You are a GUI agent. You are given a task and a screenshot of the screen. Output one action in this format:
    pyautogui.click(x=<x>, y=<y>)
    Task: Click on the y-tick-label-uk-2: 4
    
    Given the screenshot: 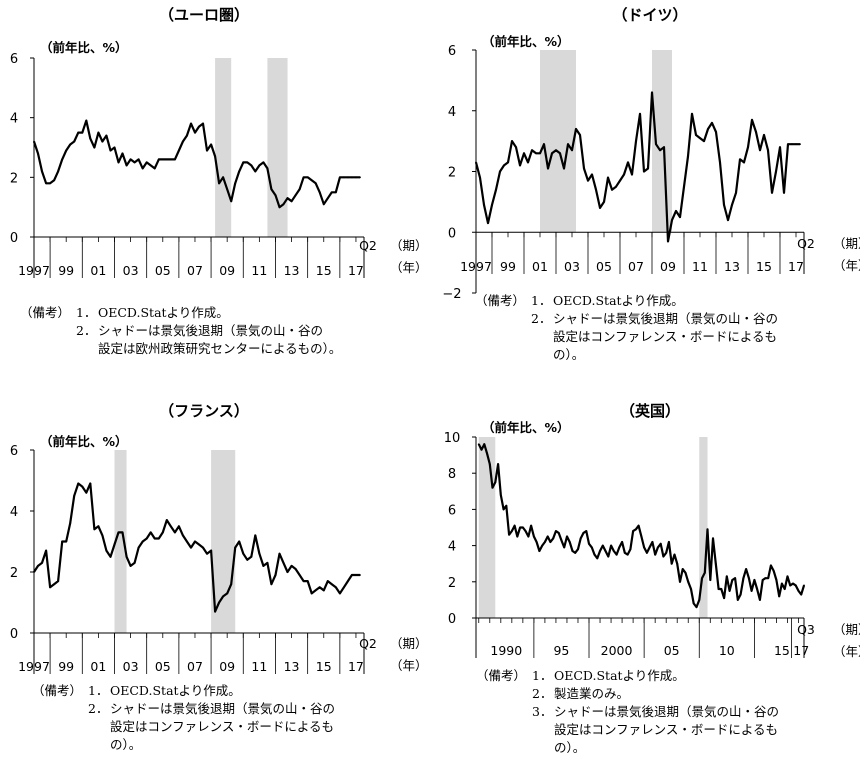 What is the action you would take?
    pyautogui.click(x=452, y=547)
    